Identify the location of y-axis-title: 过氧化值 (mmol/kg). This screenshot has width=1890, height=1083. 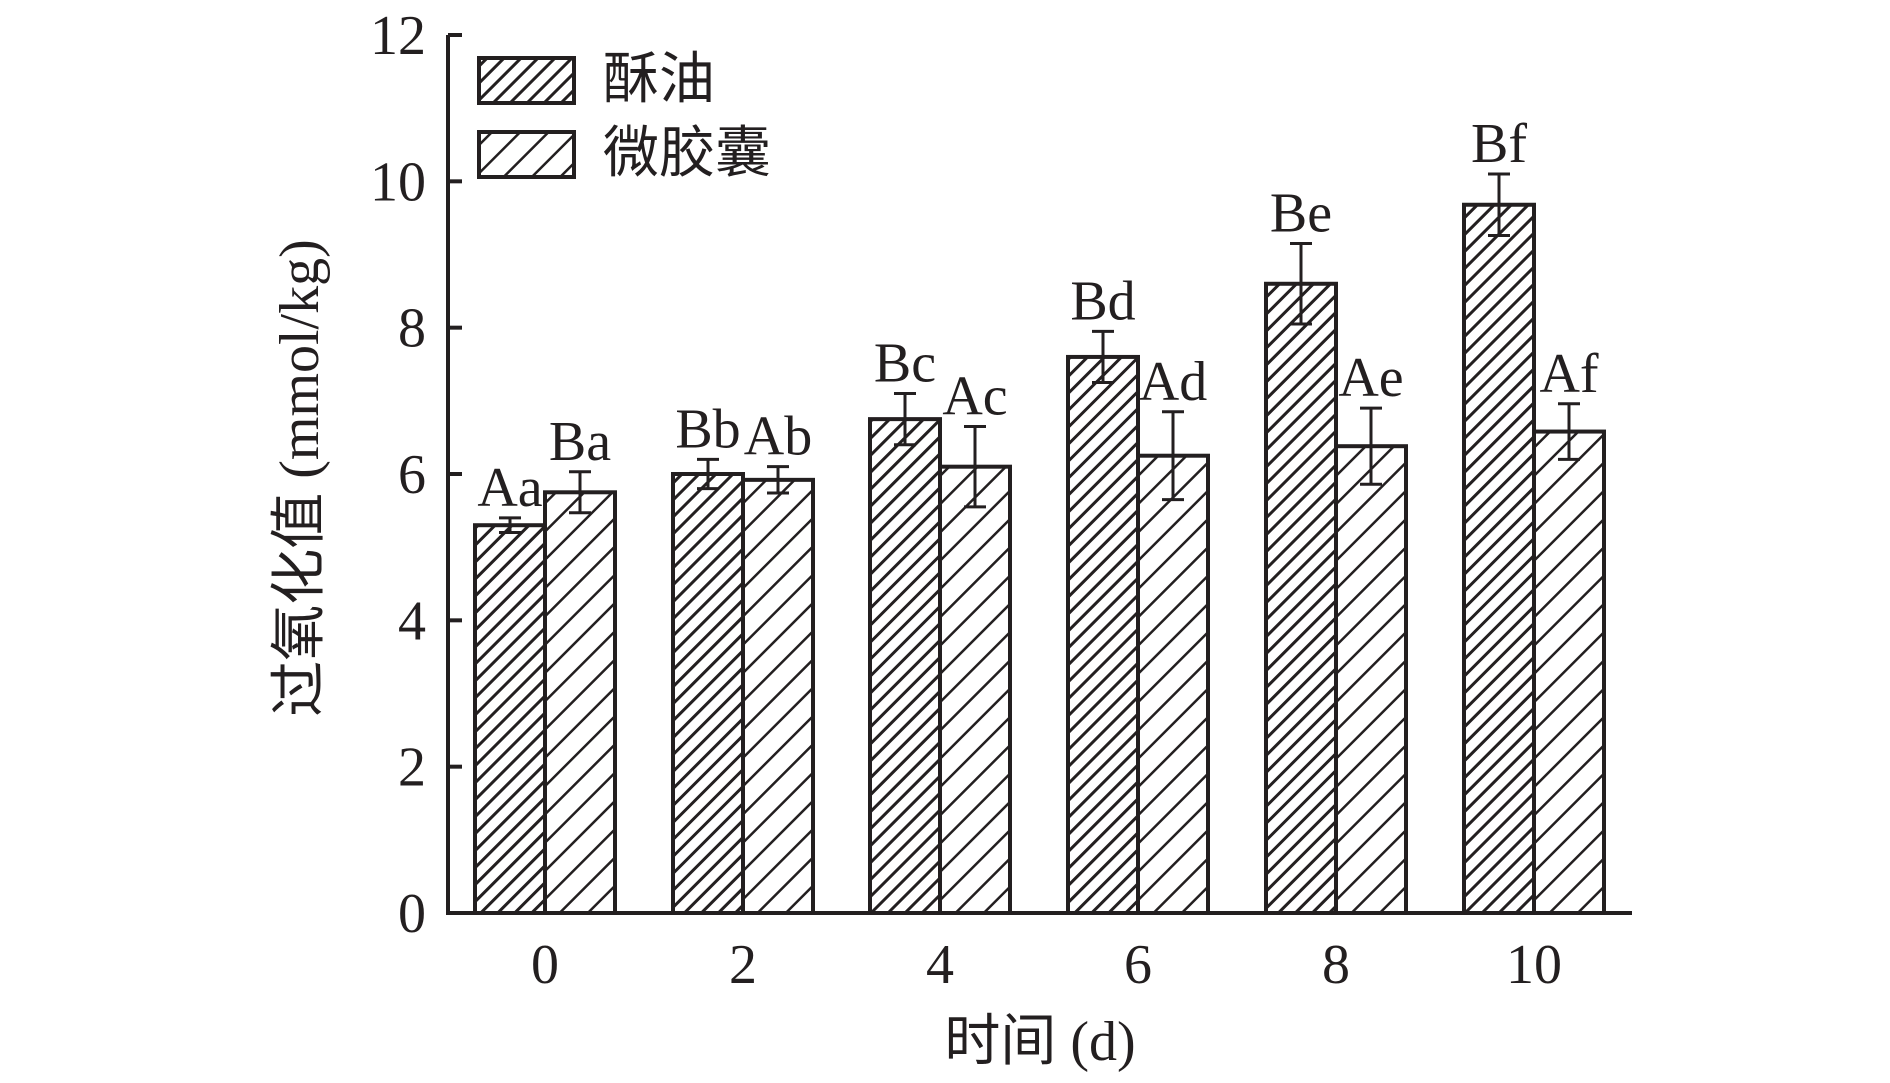
(300, 478).